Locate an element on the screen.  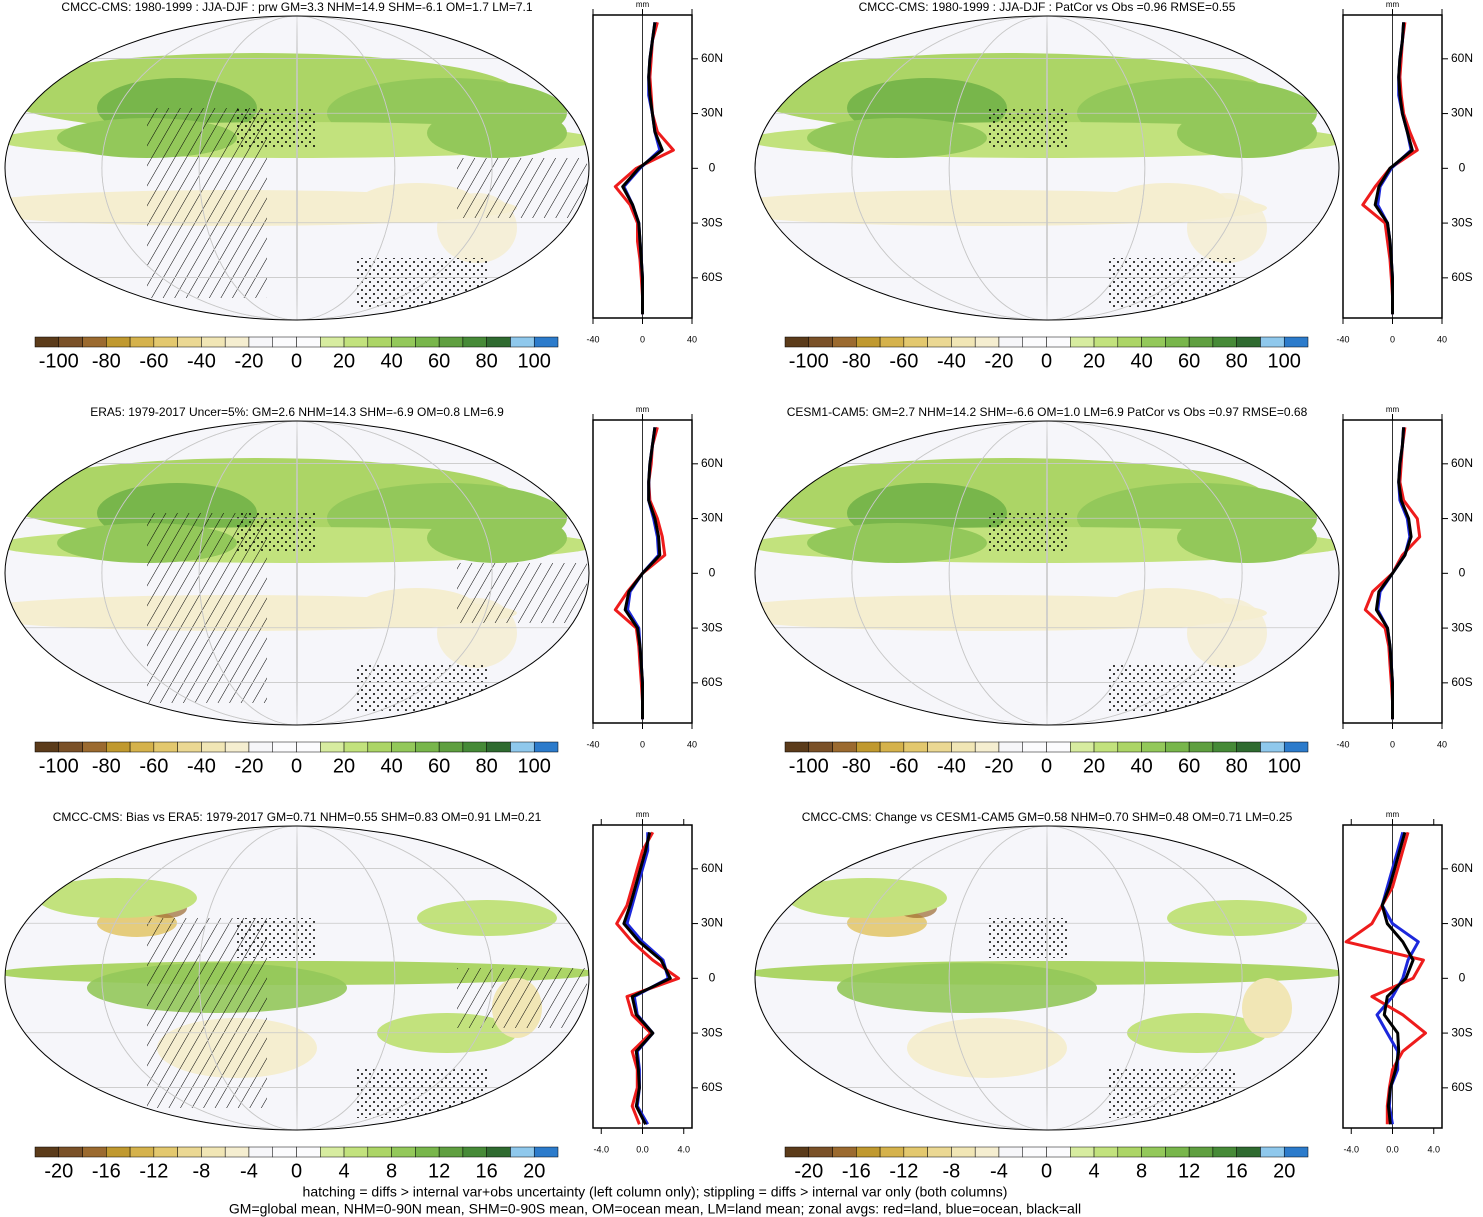
x-tick-label: 4.0 is located at coordinates (683, 1149).